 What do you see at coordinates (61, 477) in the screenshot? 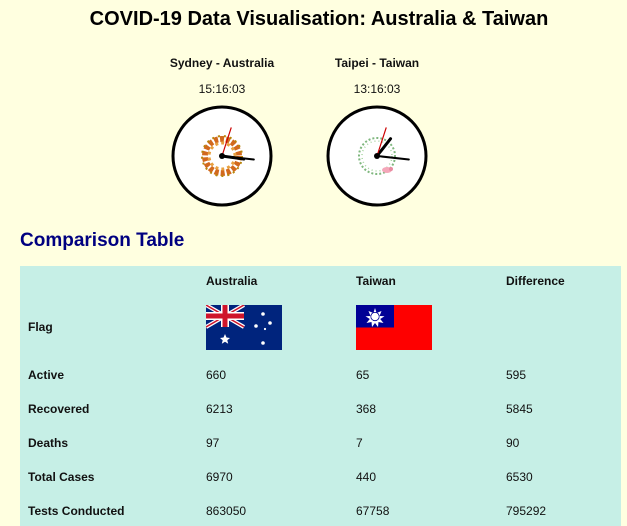
I see `row-label: Total Cases` at bounding box center [61, 477].